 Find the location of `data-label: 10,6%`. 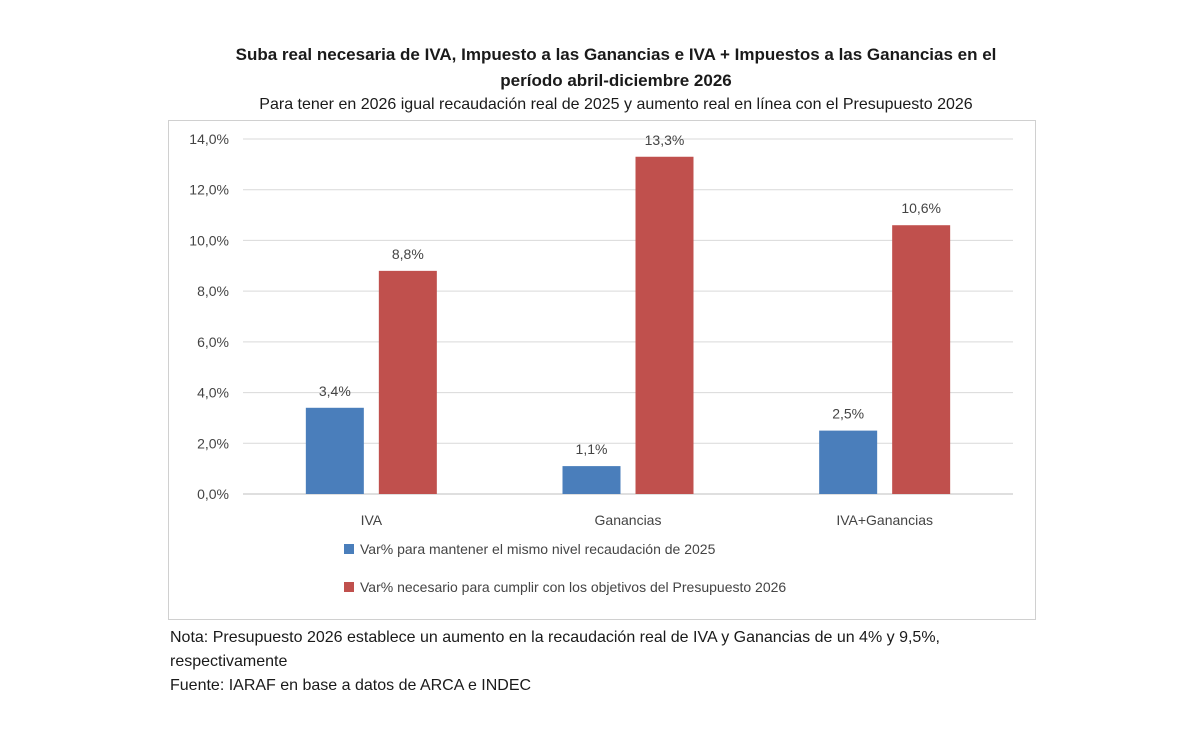

data-label: 10,6% is located at coordinates (921, 208).